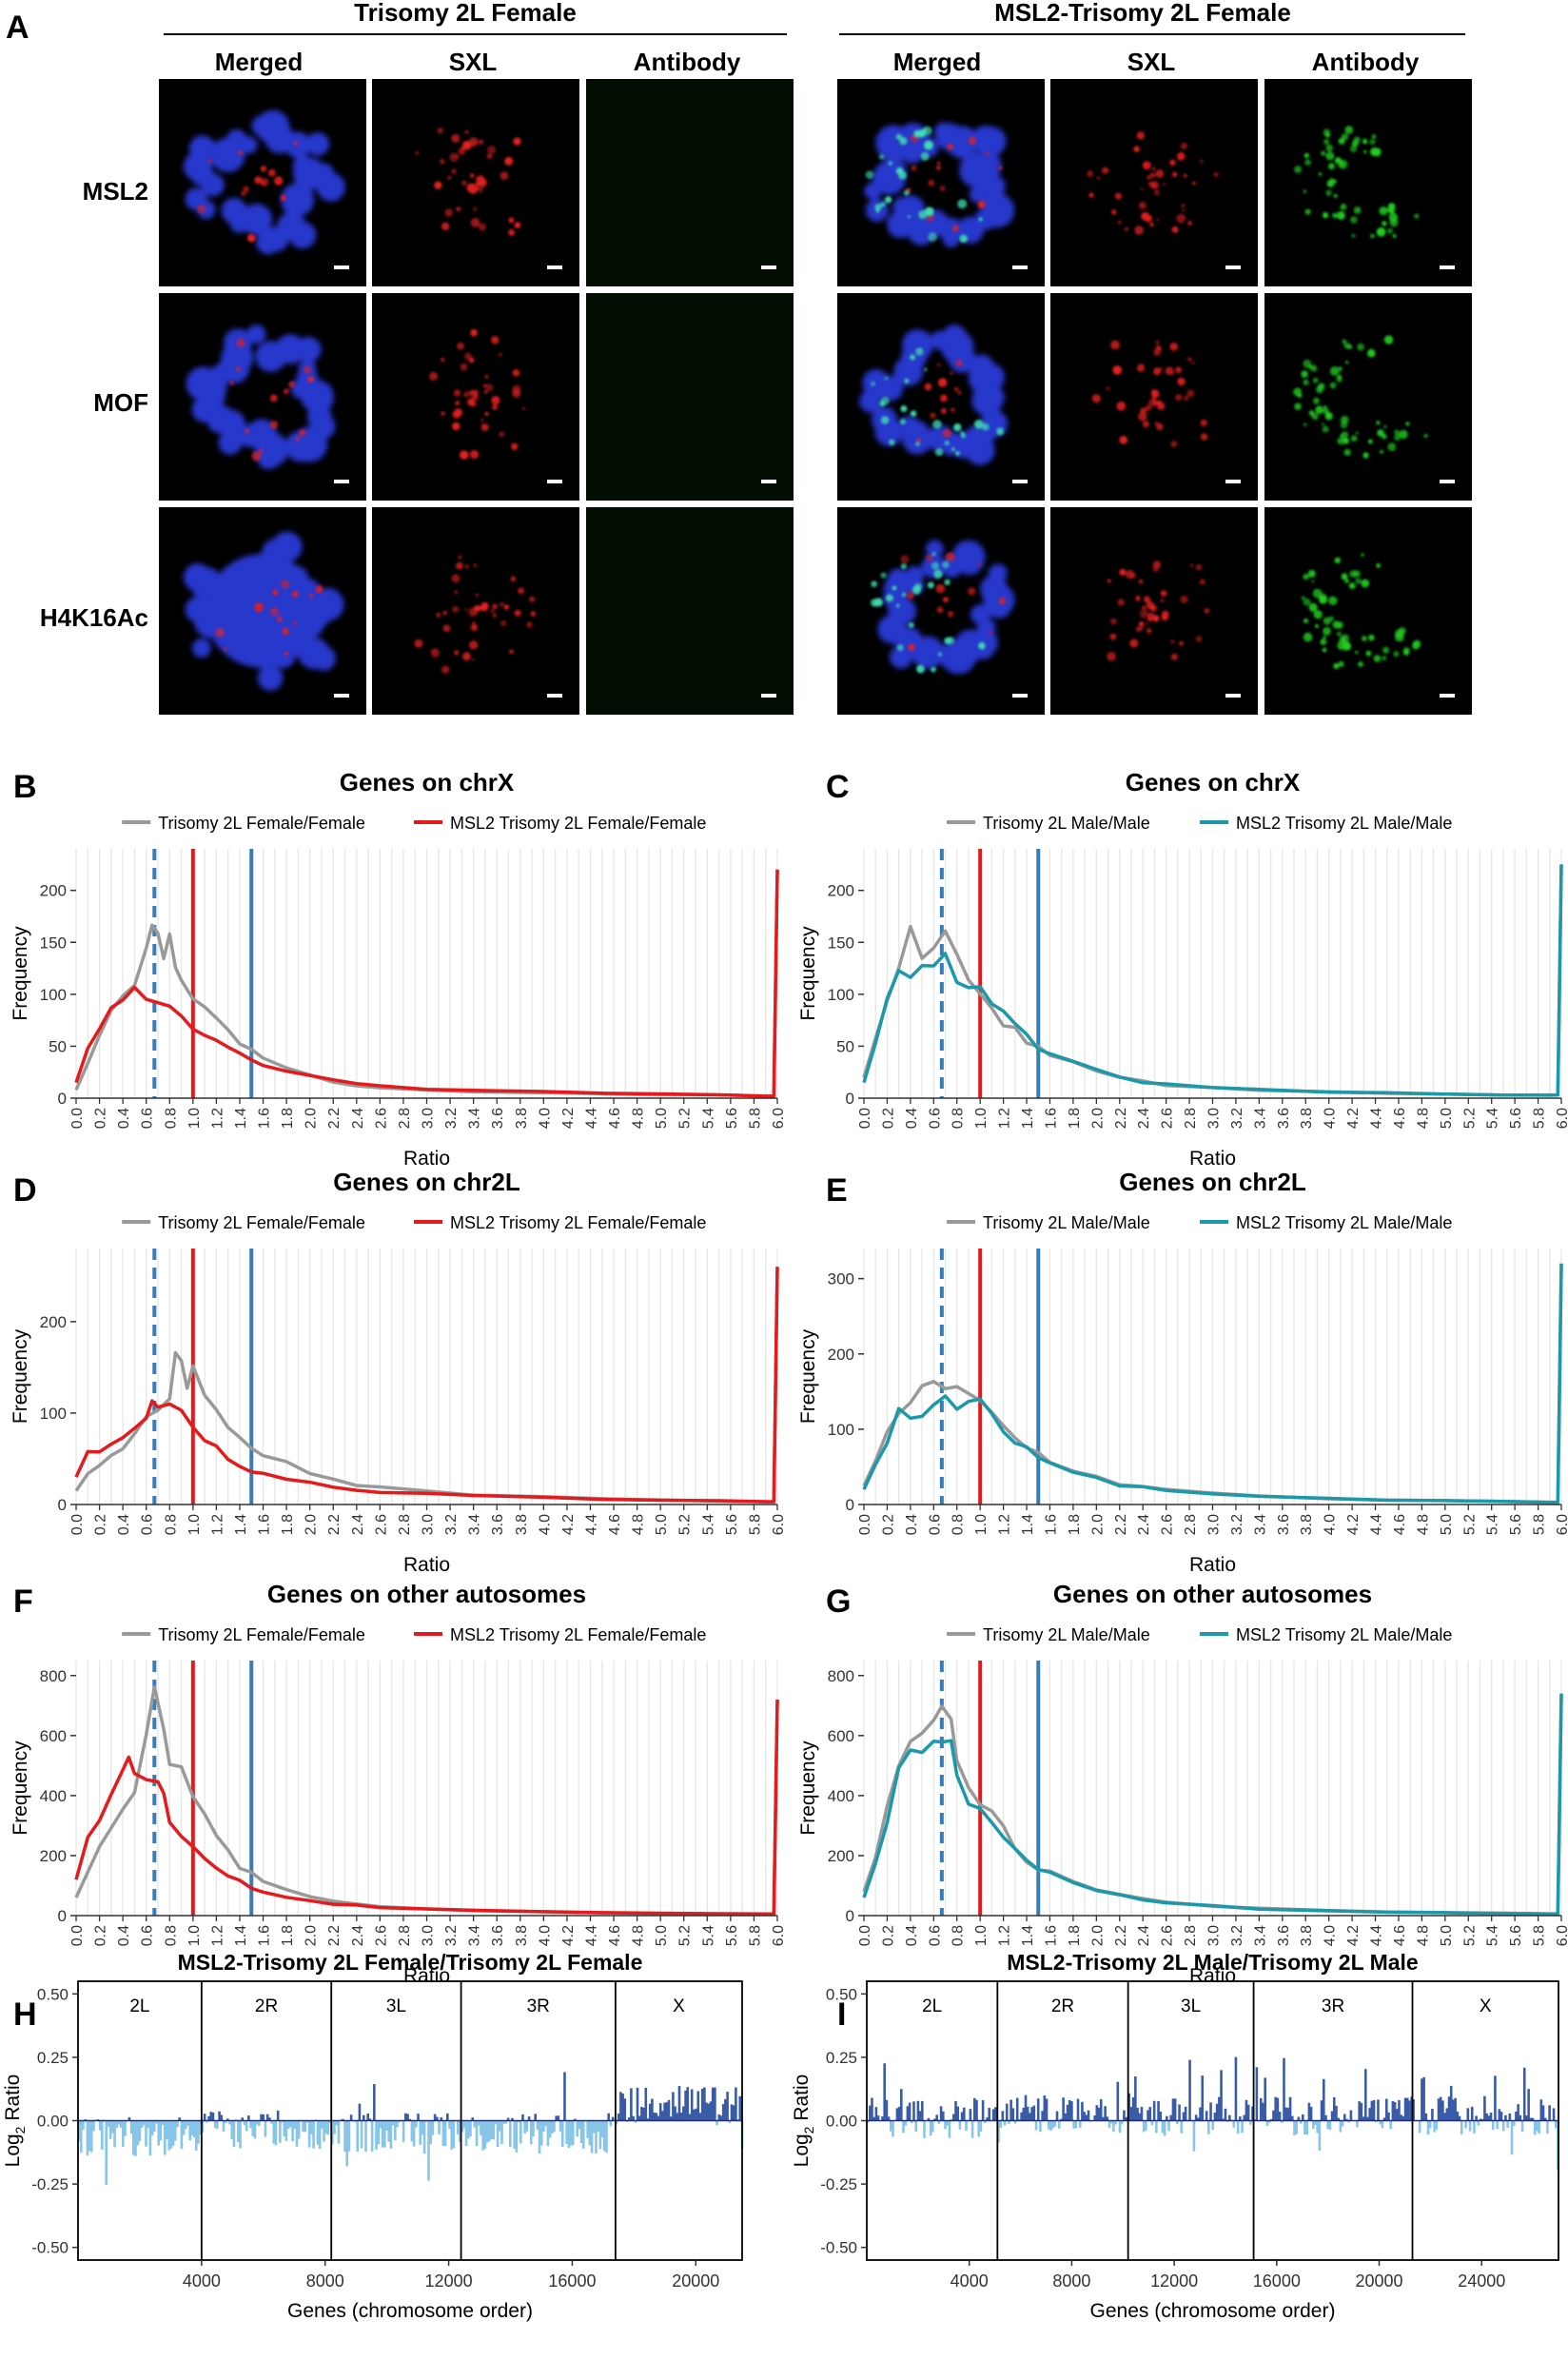  What do you see at coordinates (410, 2129) in the screenshot?
I see `log2-ratio-area` at bounding box center [410, 2129].